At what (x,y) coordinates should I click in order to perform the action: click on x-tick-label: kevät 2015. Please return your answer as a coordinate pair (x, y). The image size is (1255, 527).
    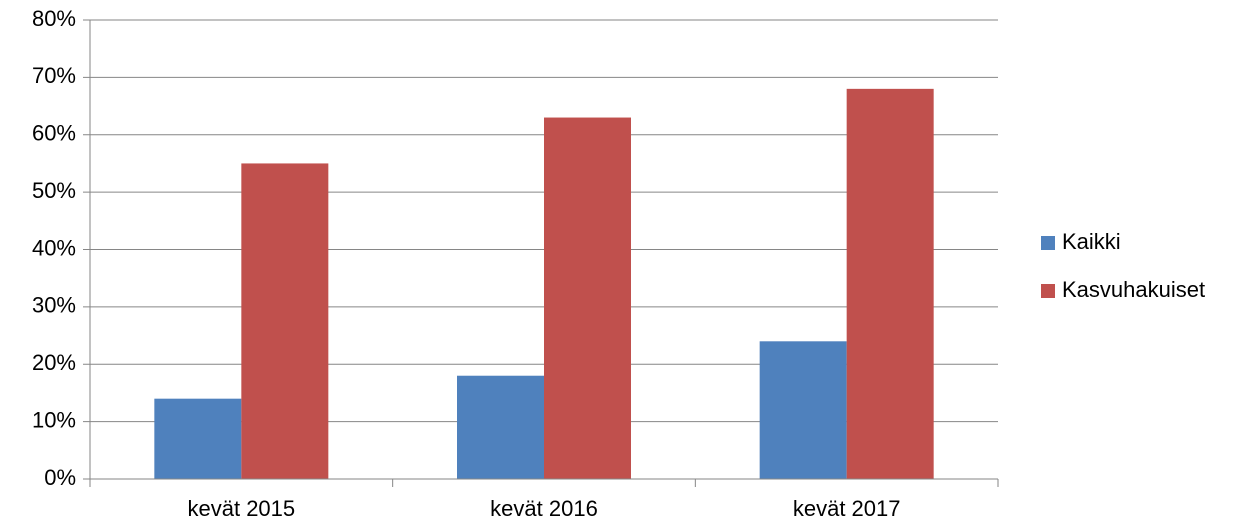
    Looking at the image, I should click on (242, 508).